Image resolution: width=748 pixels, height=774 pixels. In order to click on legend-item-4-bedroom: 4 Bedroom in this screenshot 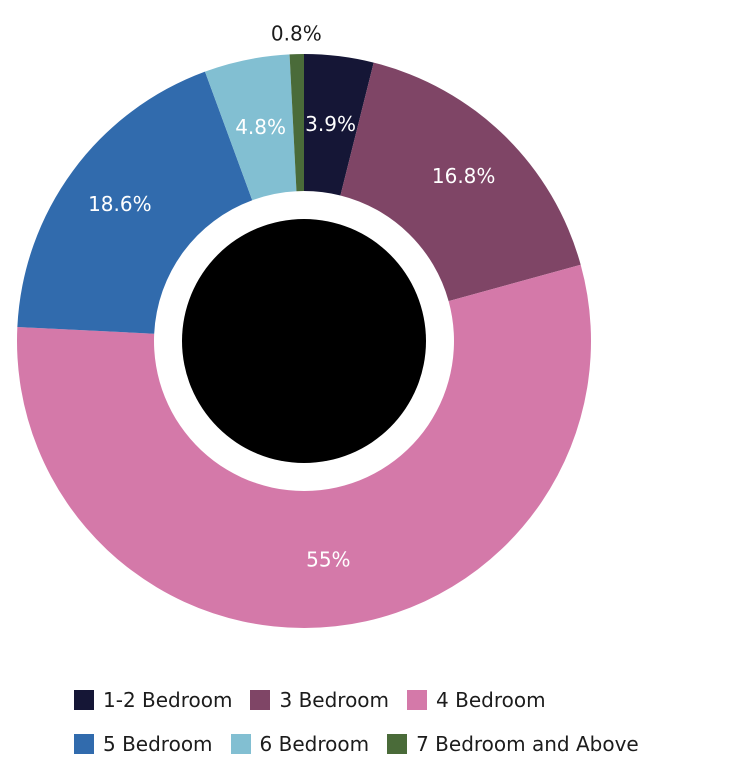, I will do `click(476, 700)`.